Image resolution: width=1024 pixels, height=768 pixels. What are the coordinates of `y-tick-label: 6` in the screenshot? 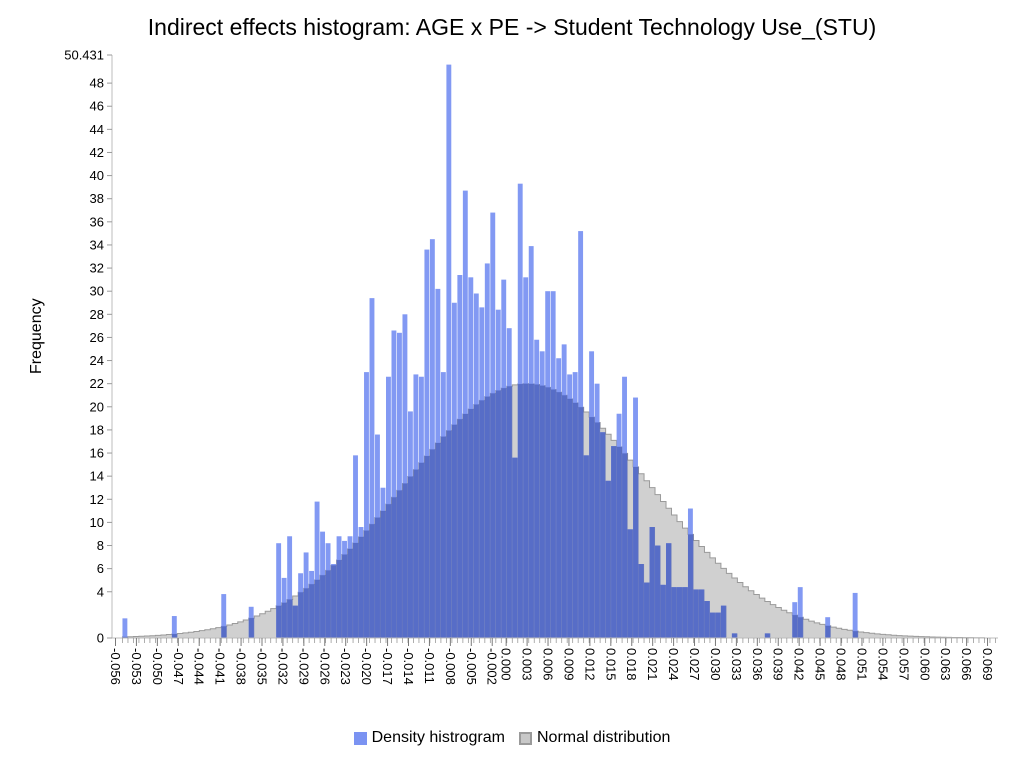 It's located at (100, 568).